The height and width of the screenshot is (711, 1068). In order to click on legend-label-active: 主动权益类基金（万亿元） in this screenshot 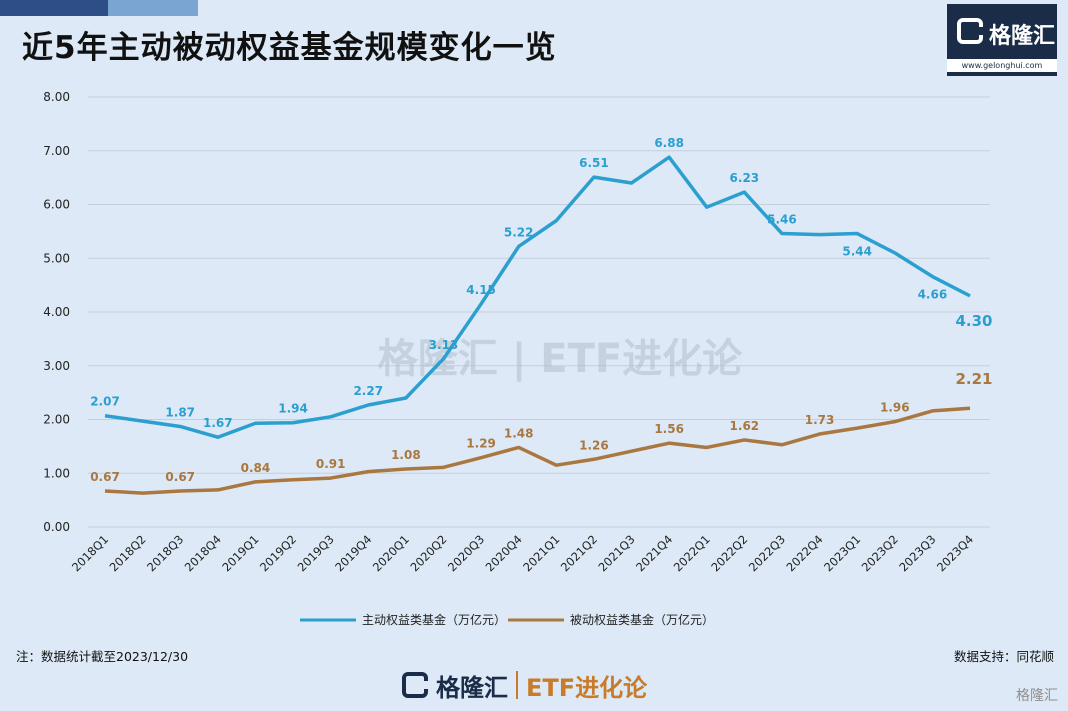, I will do `click(434, 619)`.